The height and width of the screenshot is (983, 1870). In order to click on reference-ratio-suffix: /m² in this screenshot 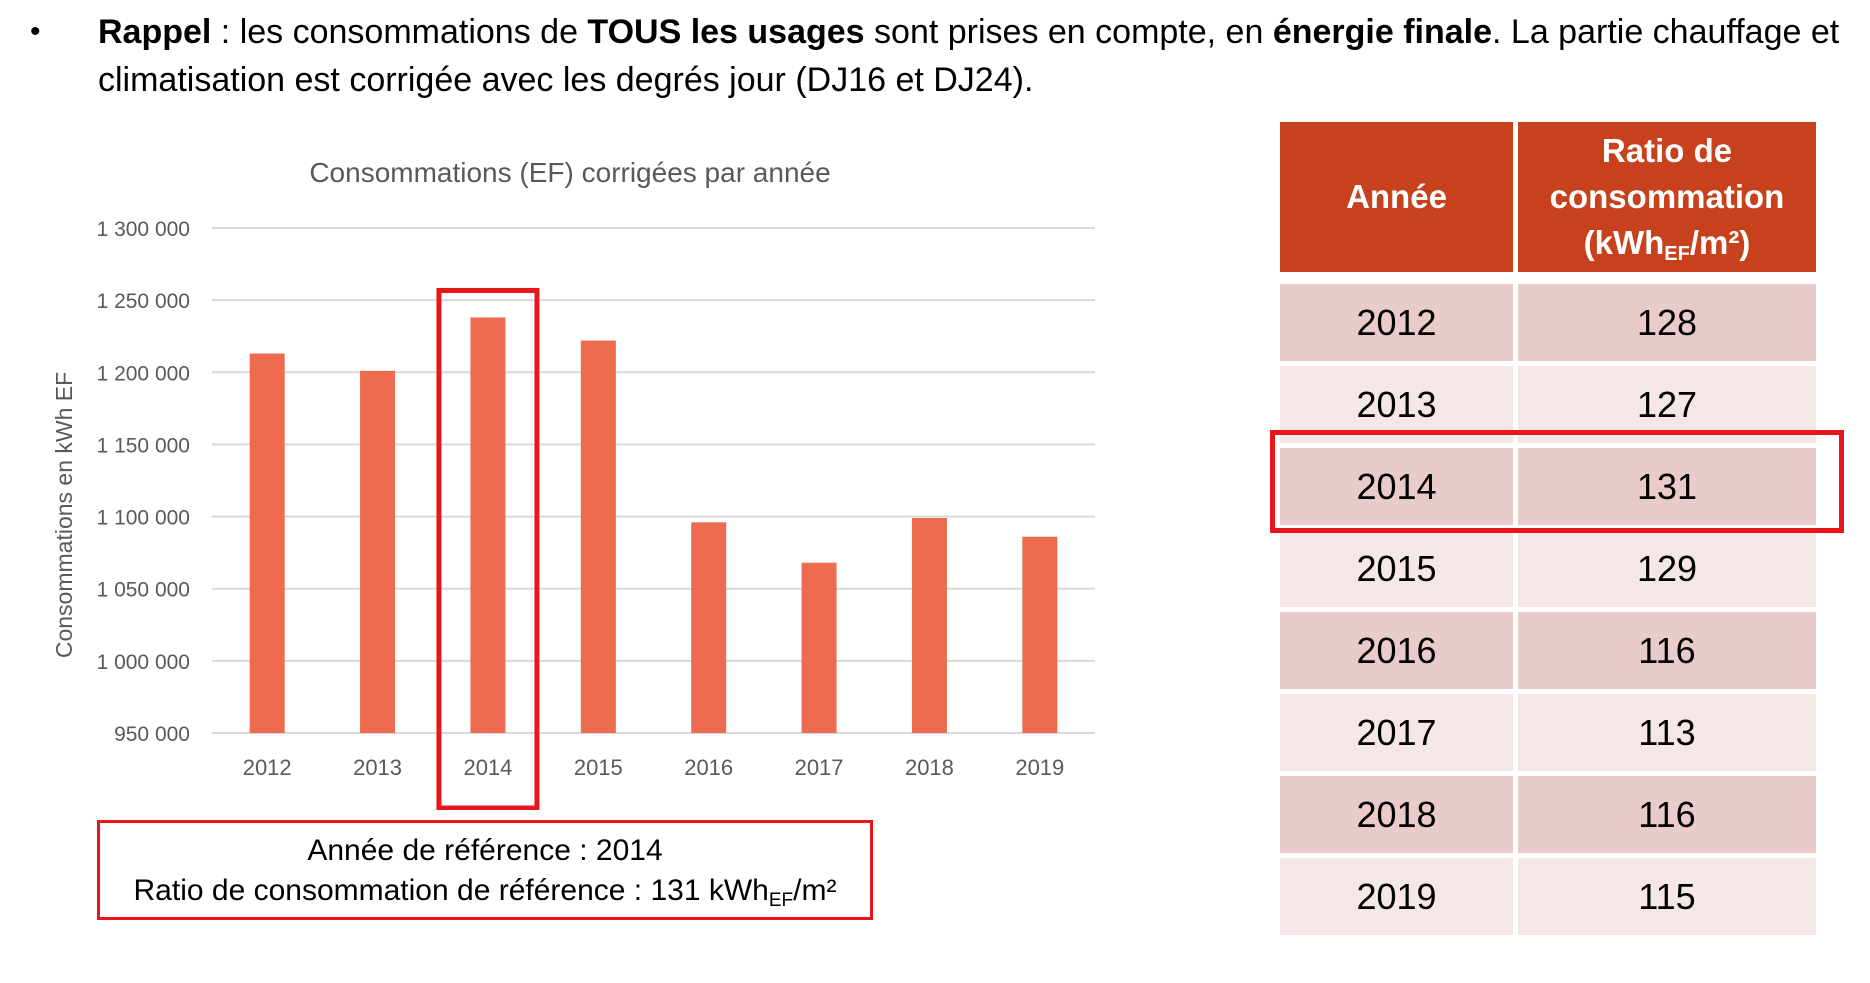, I will do `click(815, 890)`.